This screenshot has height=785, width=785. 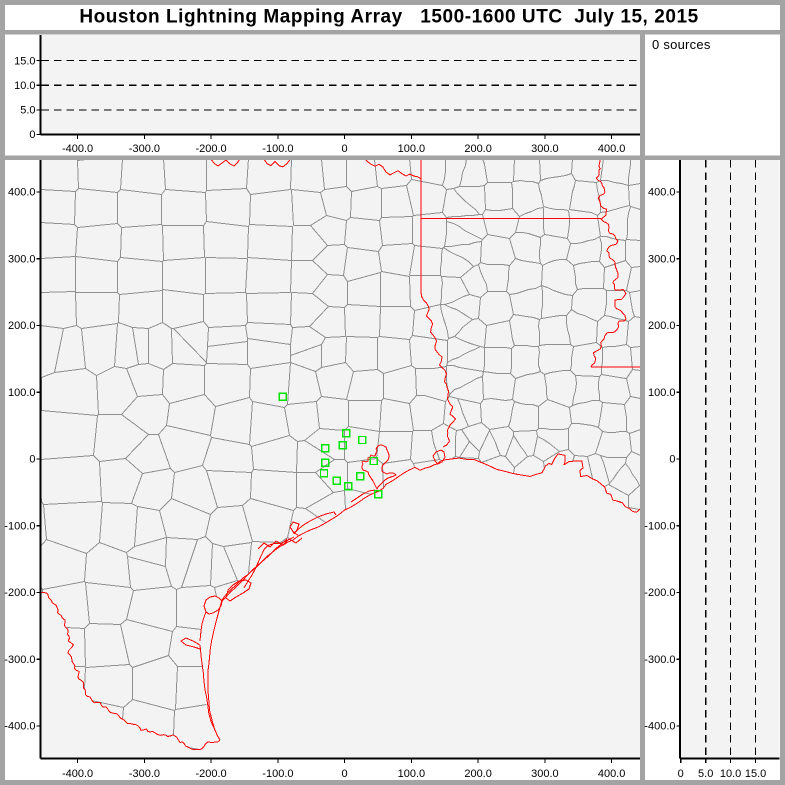 What do you see at coordinates (681, 44) in the screenshot?
I see `svg-text: 0 sources` at bounding box center [681, 44].